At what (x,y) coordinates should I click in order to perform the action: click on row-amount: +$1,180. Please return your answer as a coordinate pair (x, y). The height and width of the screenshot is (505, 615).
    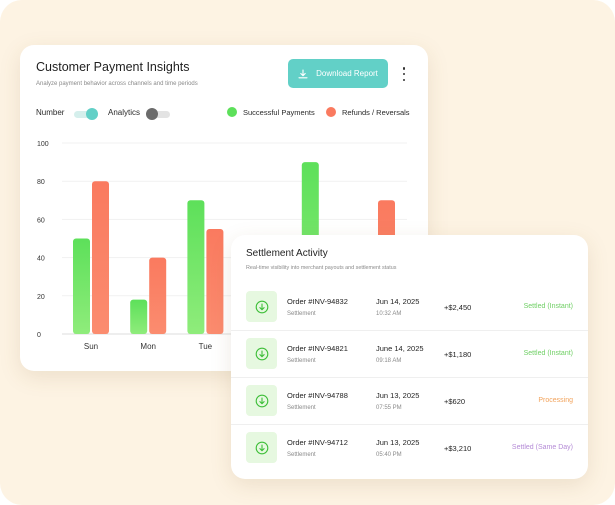
    Looking at the image, I should click on (458, 354).